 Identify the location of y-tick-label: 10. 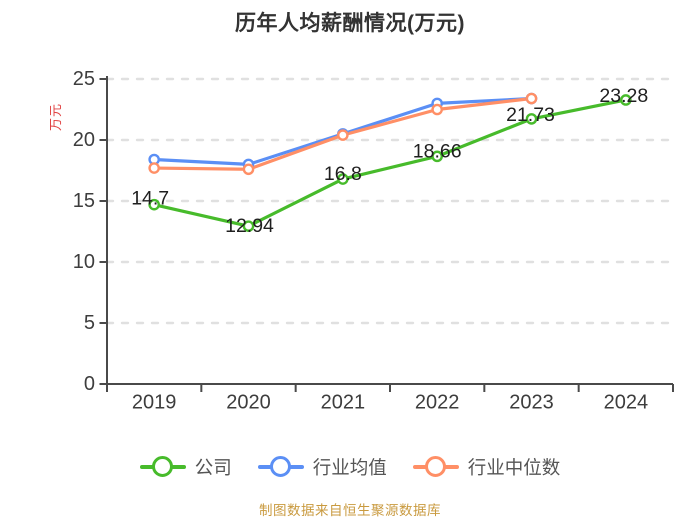
(84, 262).